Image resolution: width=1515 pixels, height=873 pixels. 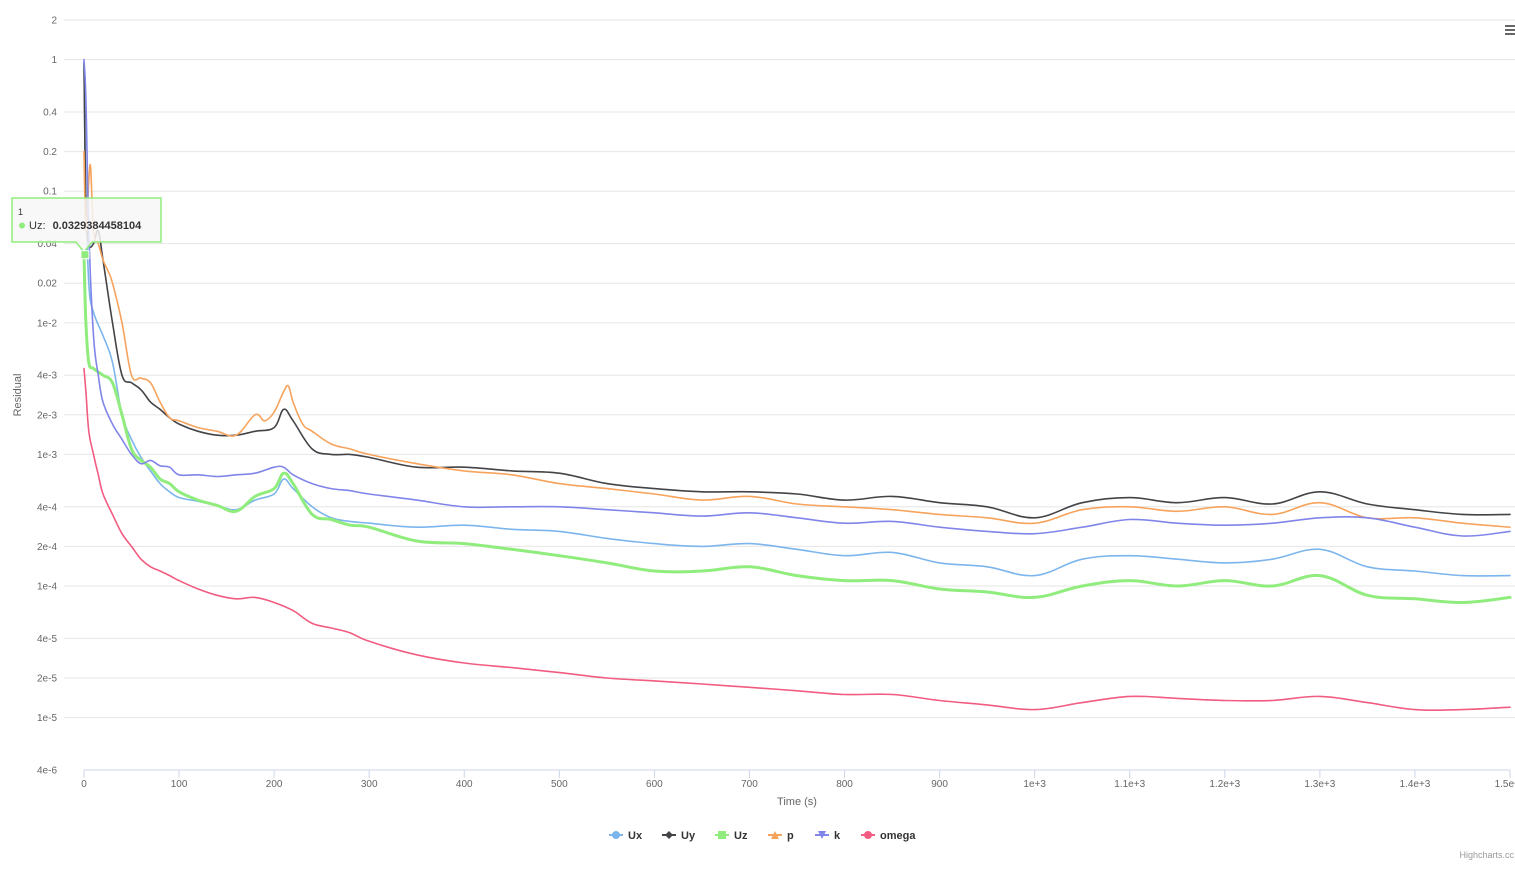 What do you see at coordinates (47, 639) in the screenshot?
I see `y-tick-label: 4e-5` at bounding box center [47, 639].